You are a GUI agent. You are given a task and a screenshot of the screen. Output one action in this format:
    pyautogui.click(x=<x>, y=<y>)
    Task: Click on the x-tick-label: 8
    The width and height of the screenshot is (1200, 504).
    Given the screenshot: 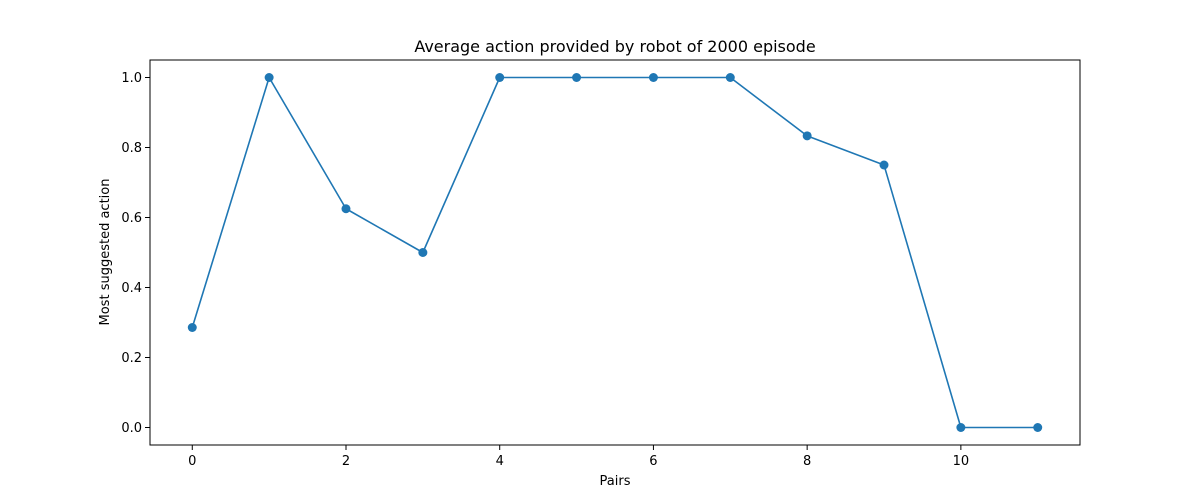 What is the action you would take?
    pyautogui.click(x=807, y=461)
    